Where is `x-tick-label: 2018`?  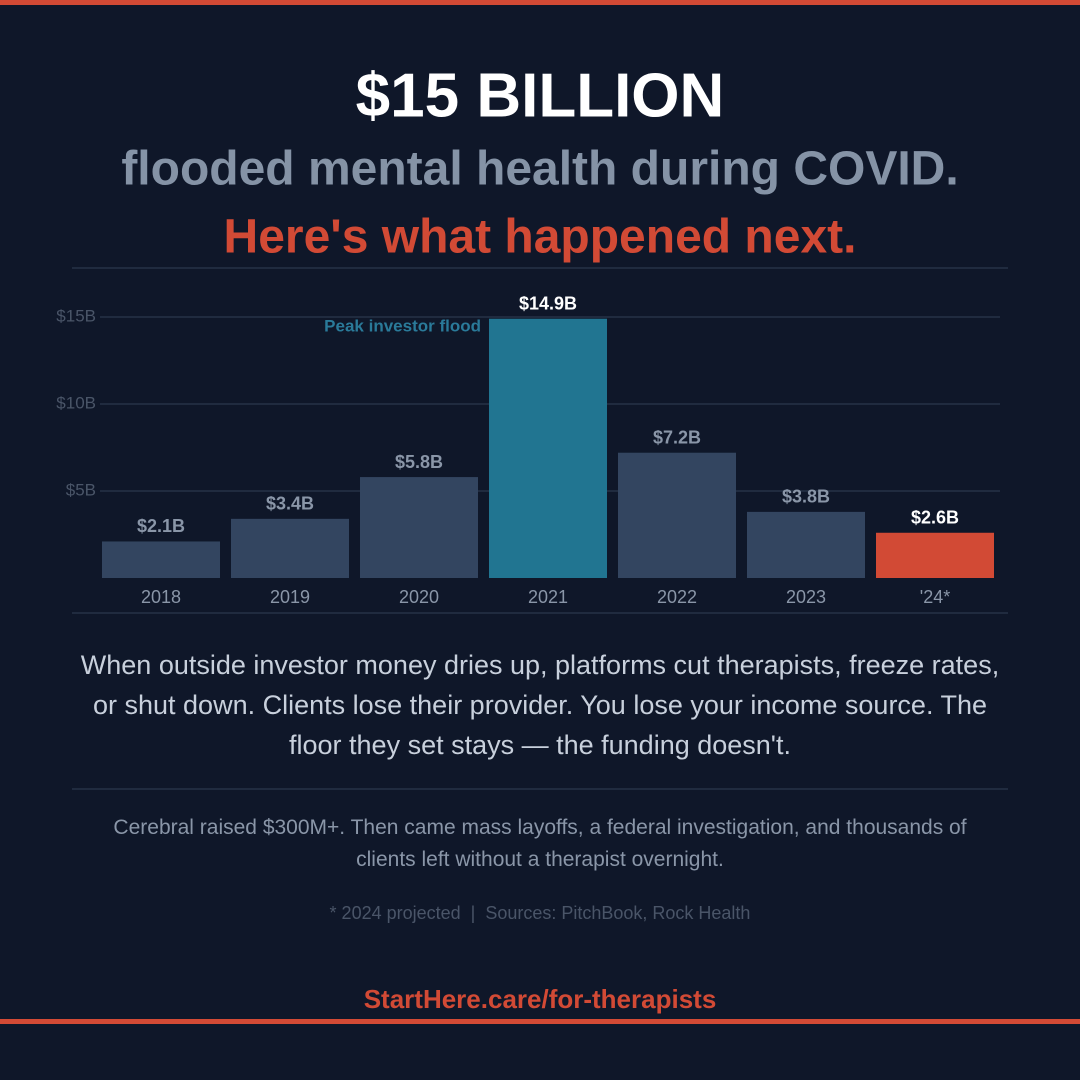
x-tick-label: 2018 is located at coordinates (161, 597).